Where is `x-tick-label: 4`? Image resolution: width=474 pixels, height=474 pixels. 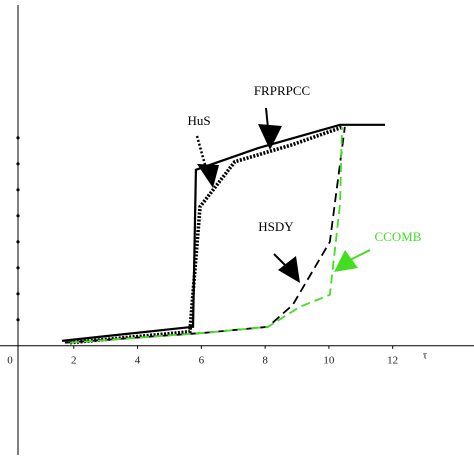
x-tick-label: 4 is located at coordinates (138, 360).